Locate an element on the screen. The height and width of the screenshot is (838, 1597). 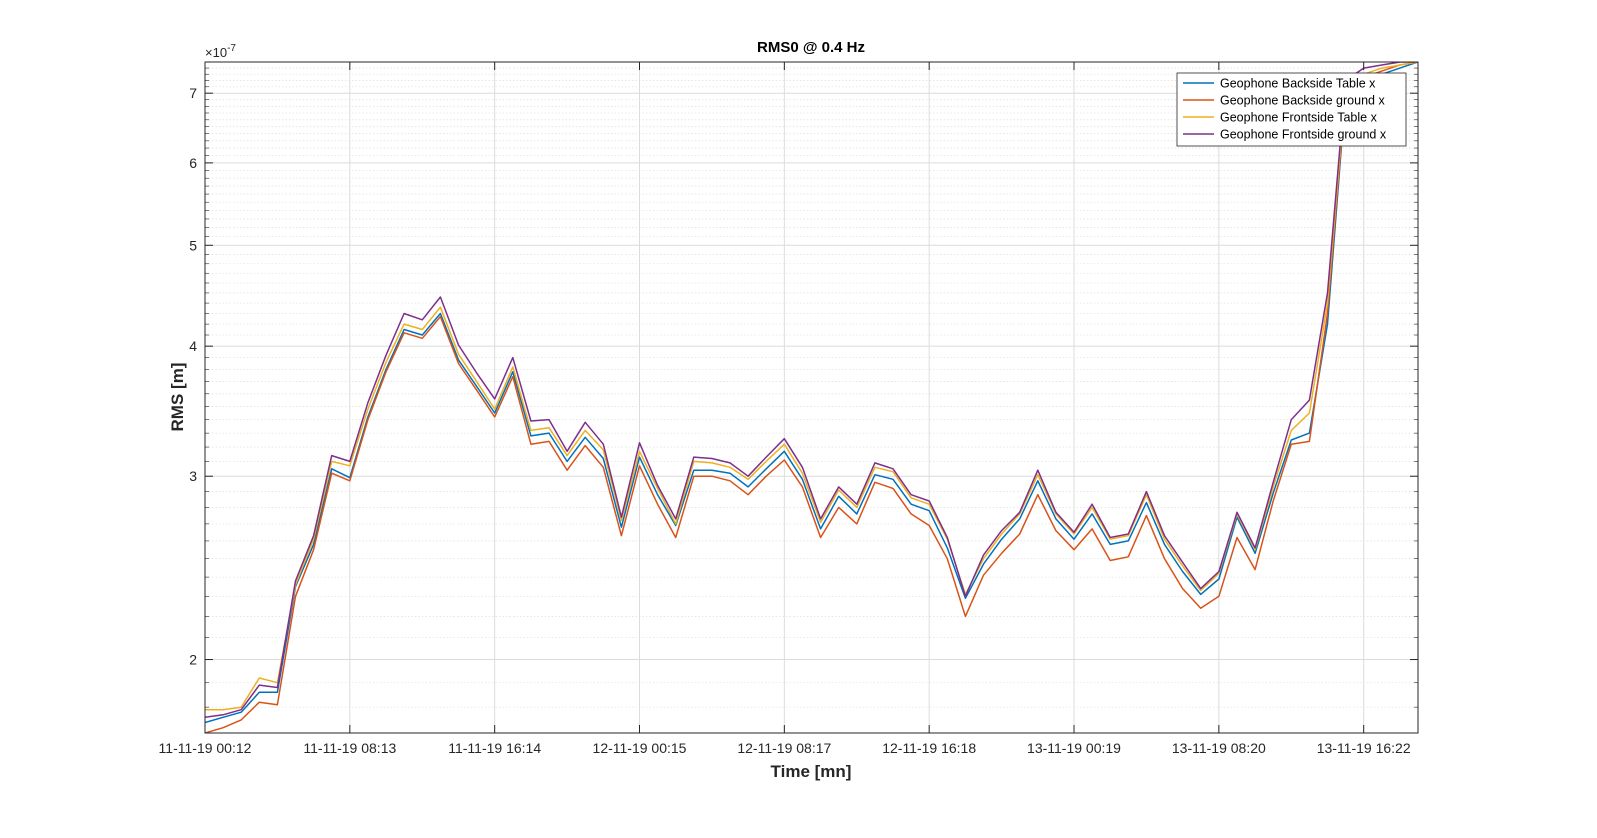
x-tick-label: 12-11-19 00:15 is located at coordinates (640, 748).